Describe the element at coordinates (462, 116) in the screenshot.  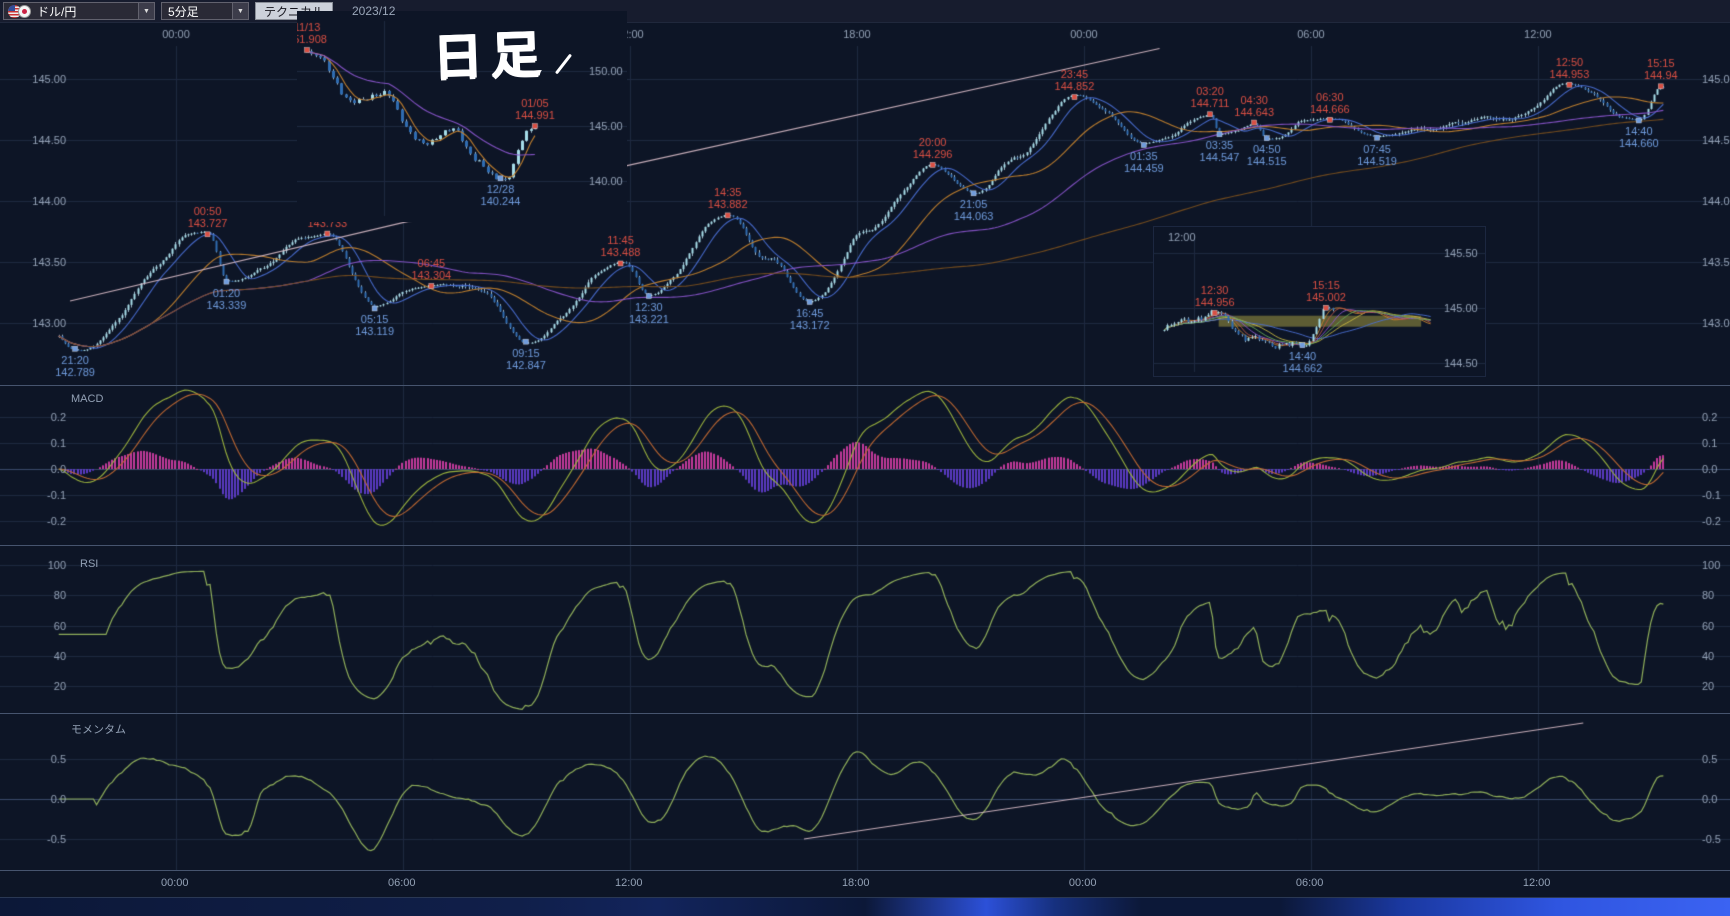
I see `daily-chart-inset` at that location.